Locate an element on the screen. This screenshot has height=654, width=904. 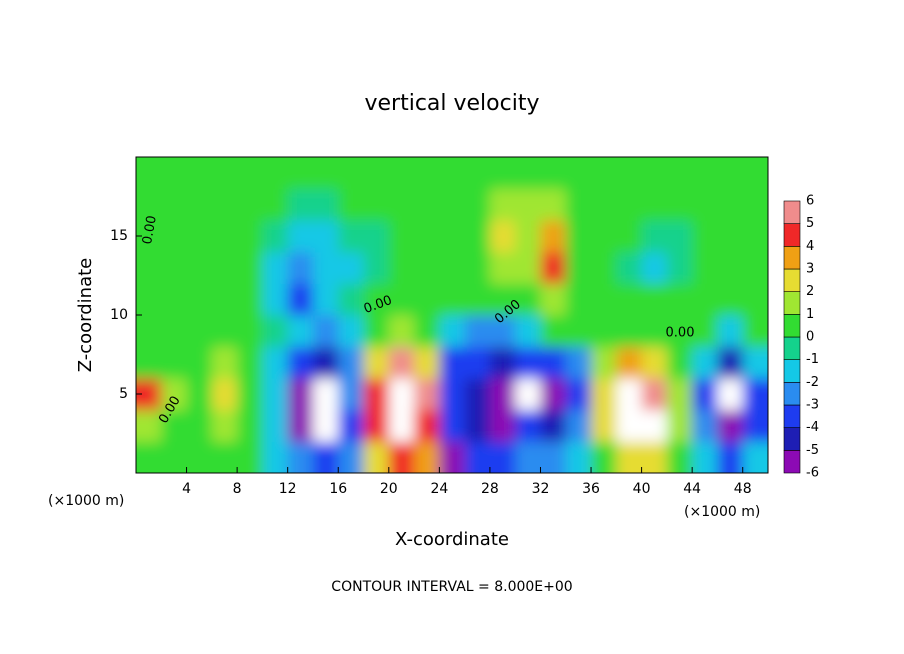
x-tick-label: 8 is located at coordinates (237, 489).